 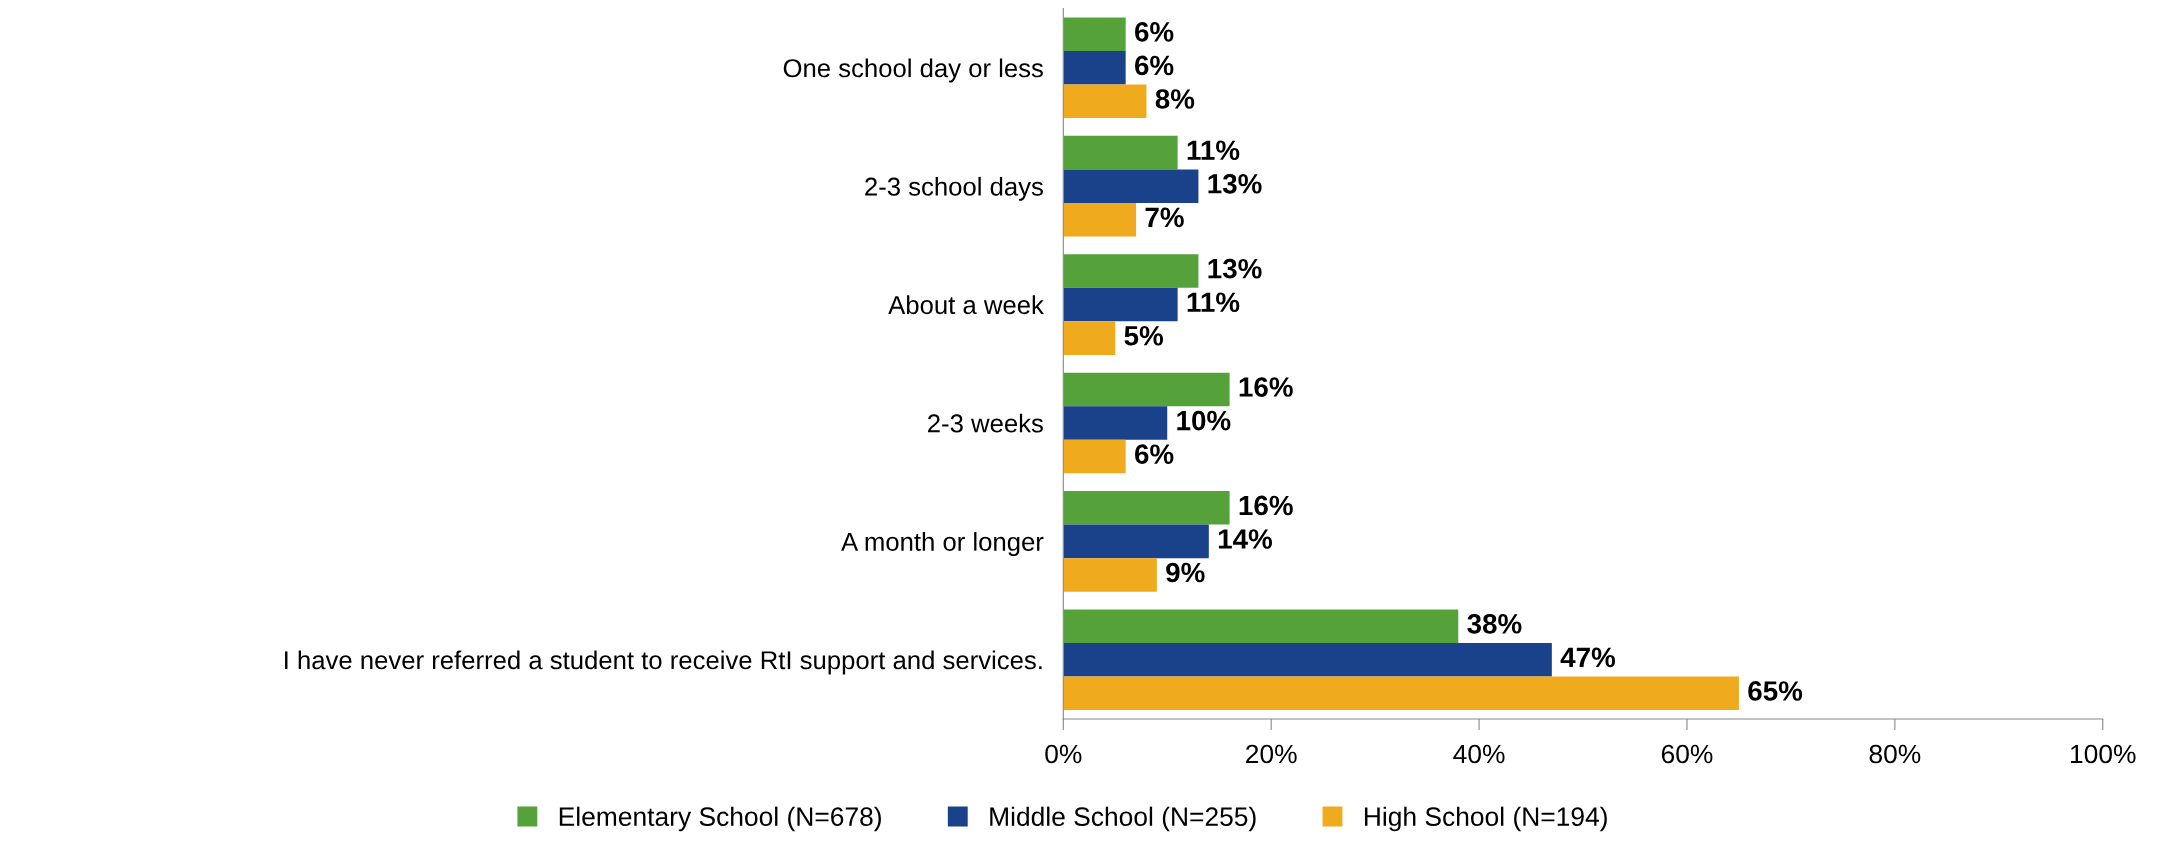 What do you see at coordinates (720, 819) in the screenshot?
I see `legend-label: Elementary School (N=678)` at bounding box center [720, 819].